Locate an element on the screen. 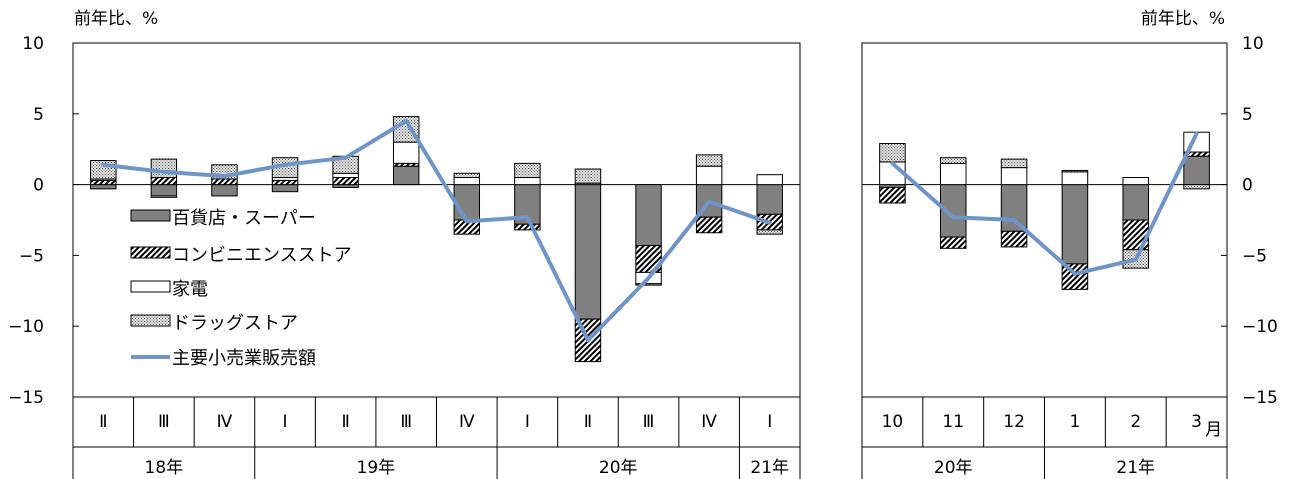  x-group-label: 18年 is located at coordinates (164, 468).